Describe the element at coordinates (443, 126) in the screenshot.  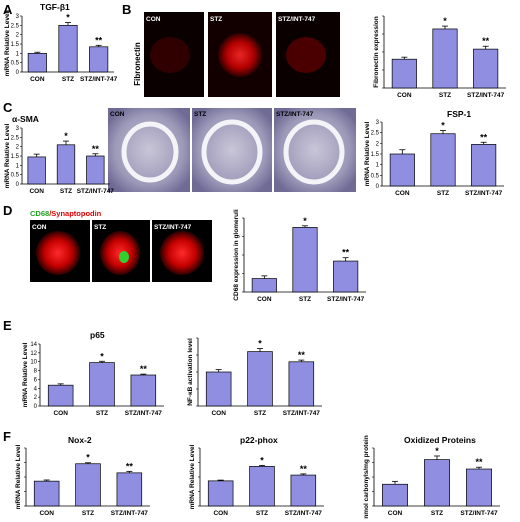
I see `chart-c2-significance: *` at that location.